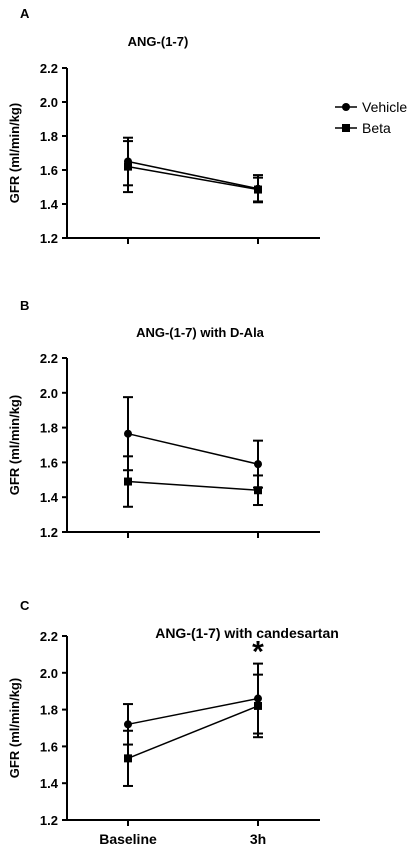  Describe the element at coordinates (25, 13) in the screenshot. I see `panel-letter: A` at that location.